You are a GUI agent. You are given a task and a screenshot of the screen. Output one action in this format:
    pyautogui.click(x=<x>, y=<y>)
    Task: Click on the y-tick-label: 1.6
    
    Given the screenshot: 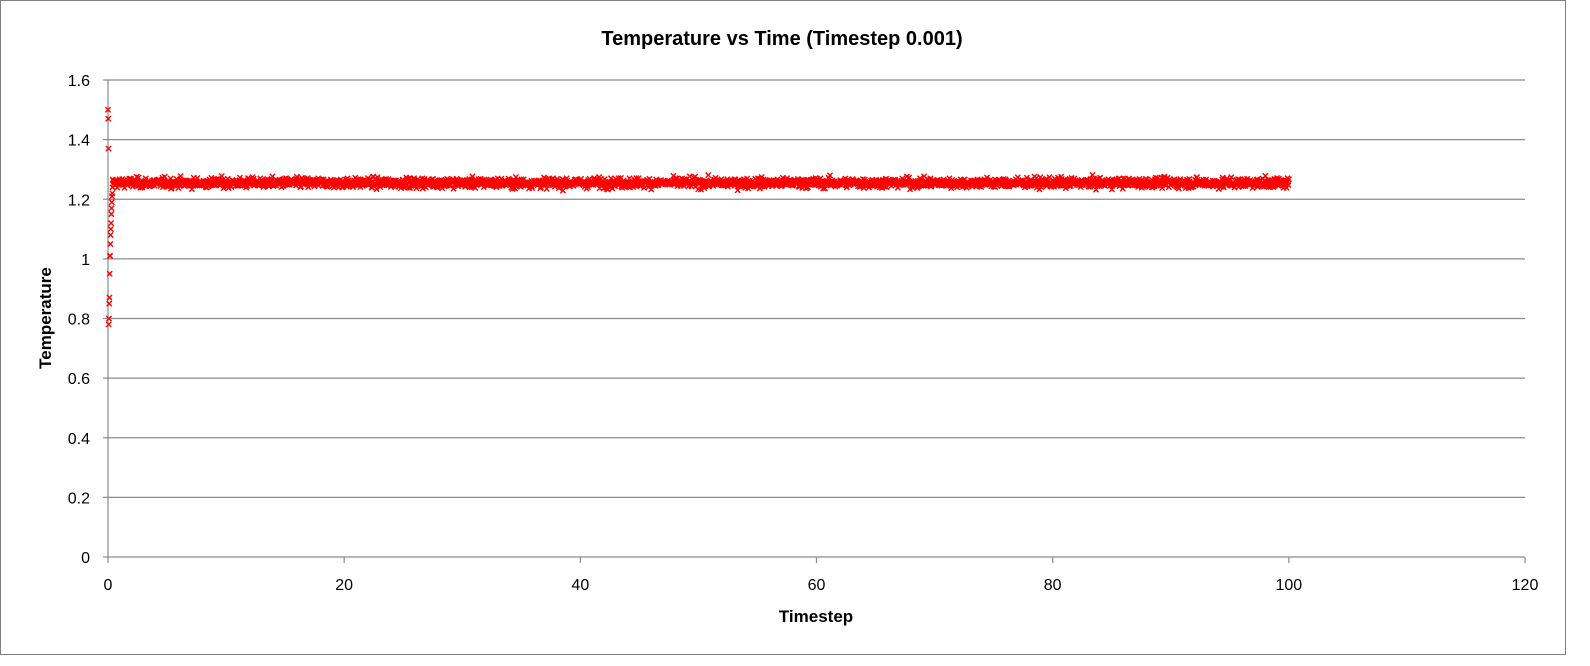 What is the action you would take?
    pyautogui.click(x=79, y=81)
    